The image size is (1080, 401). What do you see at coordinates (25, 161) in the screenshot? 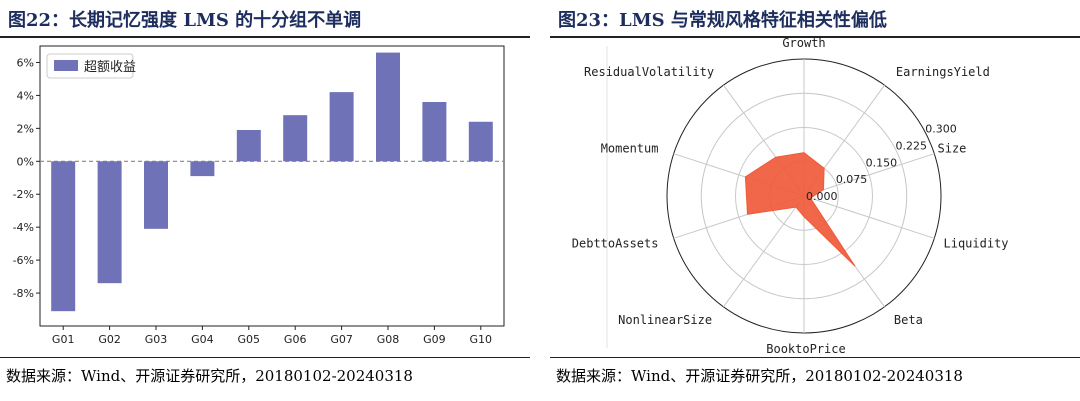
I see `y-tick-label: 0%` at bounding box center [25, 161].